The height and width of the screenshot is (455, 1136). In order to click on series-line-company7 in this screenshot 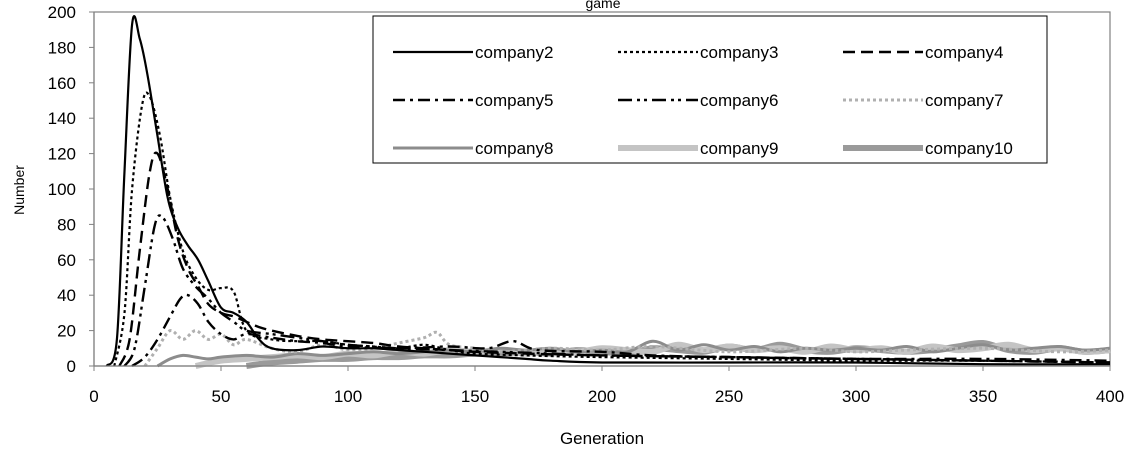, I will do `click(627, 348)`.